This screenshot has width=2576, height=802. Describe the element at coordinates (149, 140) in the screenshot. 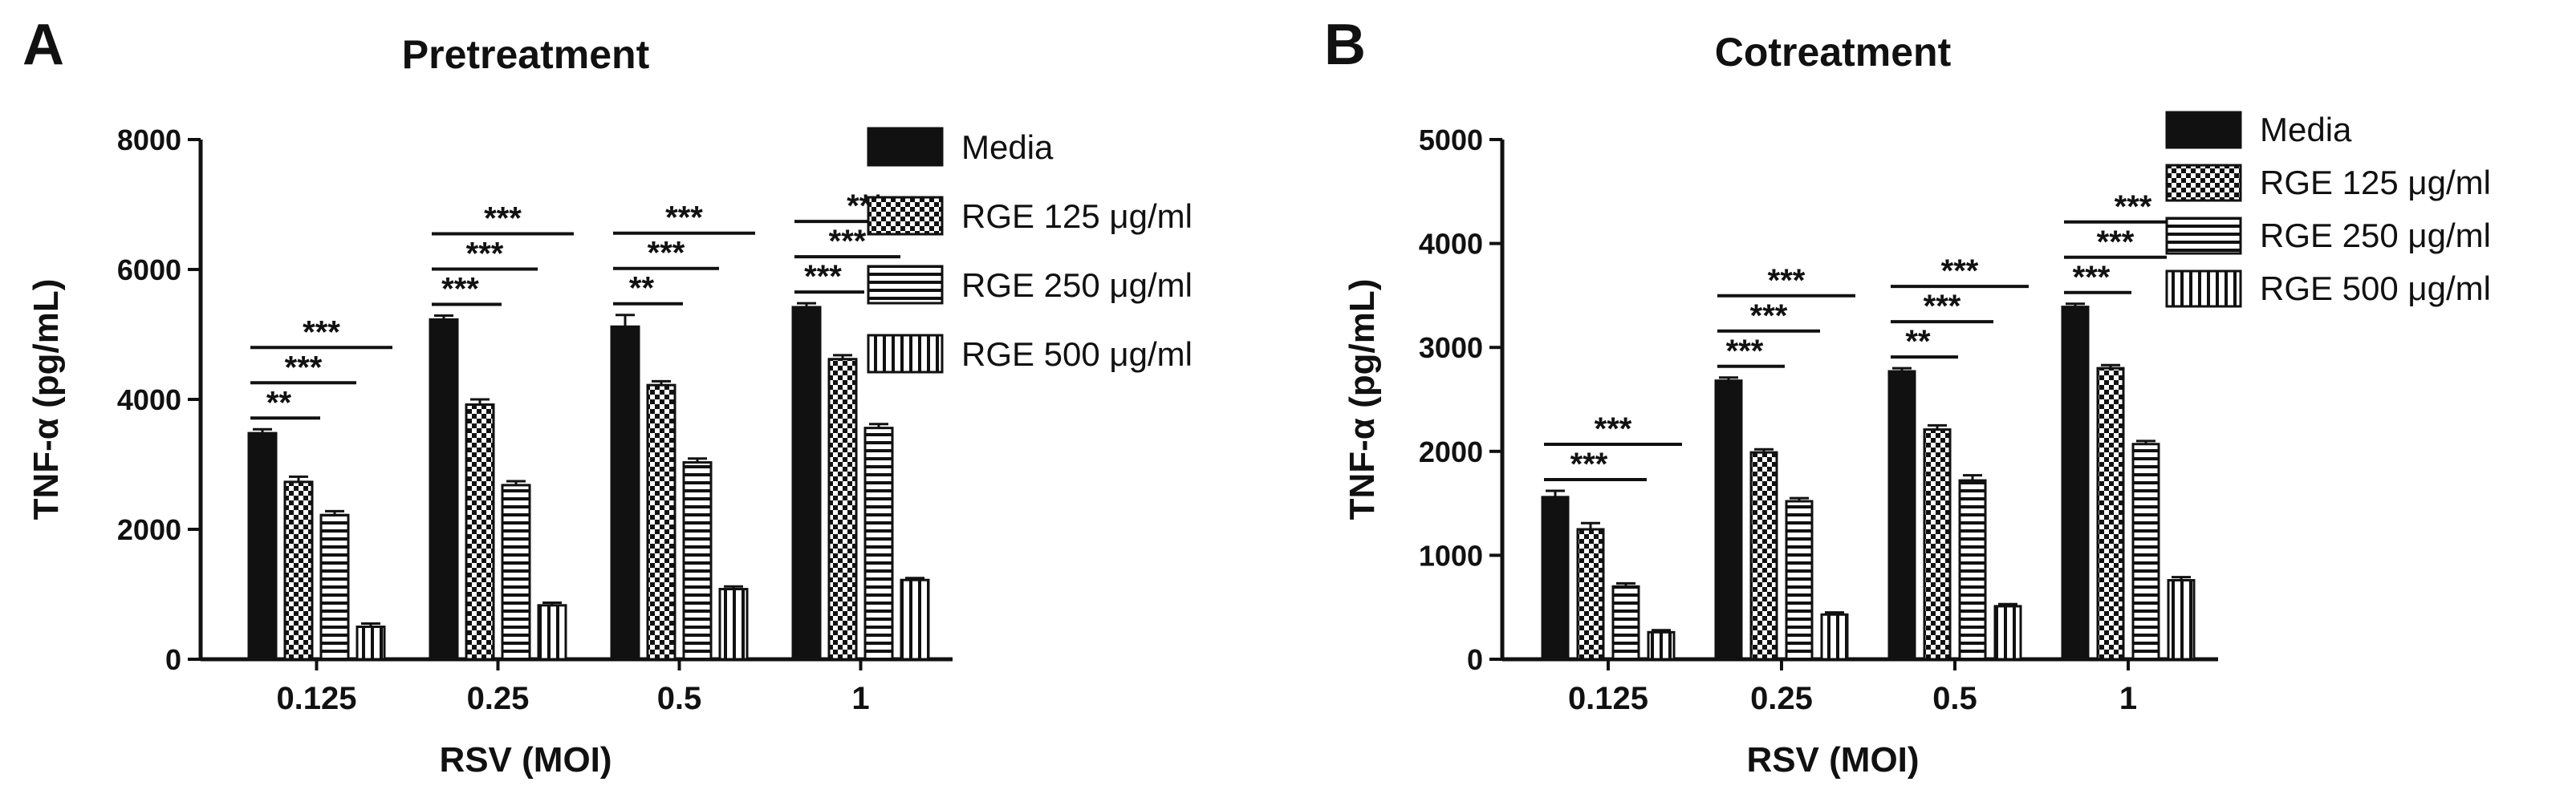

I see `y-tick-label: 8000` at that location.